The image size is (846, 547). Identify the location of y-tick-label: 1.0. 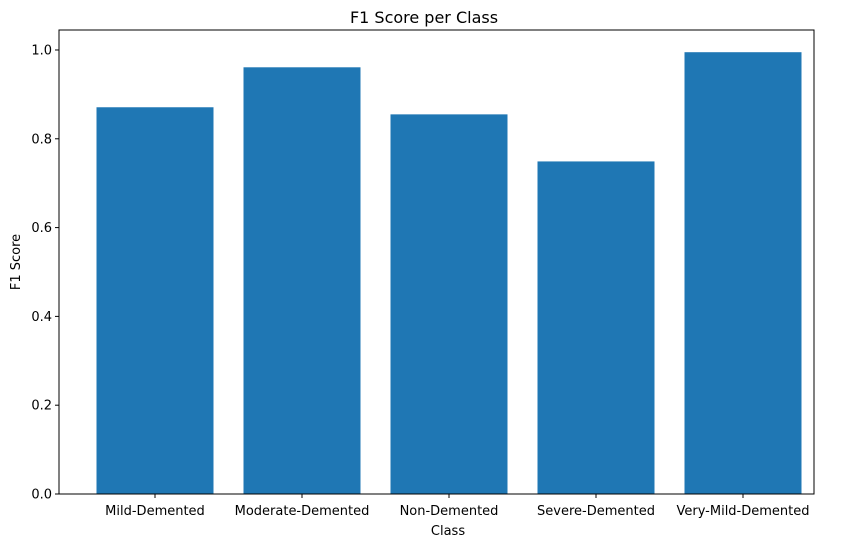
(41, 50).